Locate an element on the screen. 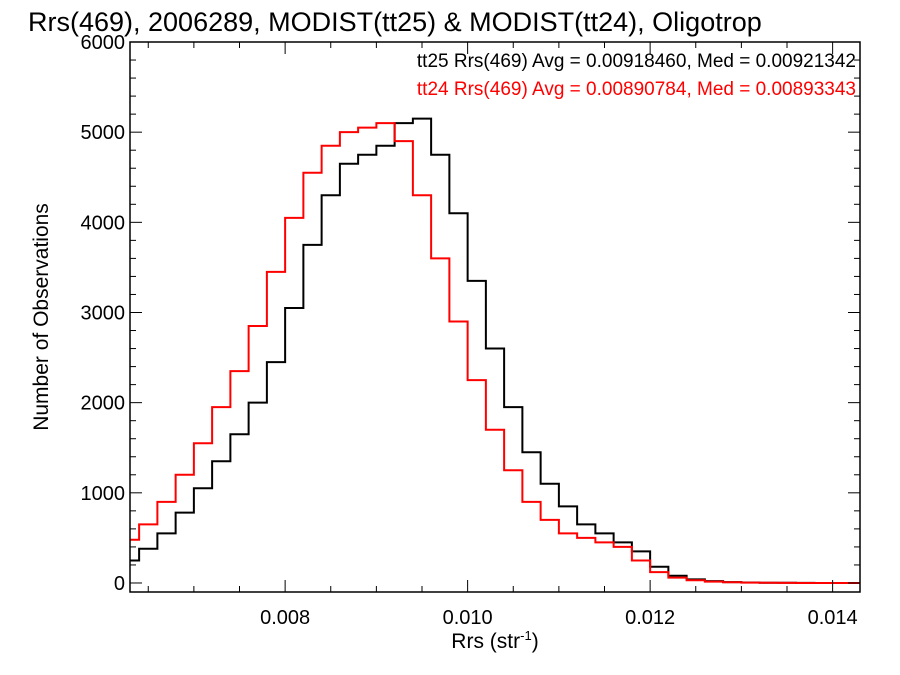 The height and width of the screenshot is (675, 900). x-axis-label-suffix: ) is located at coordinates (535, 641).